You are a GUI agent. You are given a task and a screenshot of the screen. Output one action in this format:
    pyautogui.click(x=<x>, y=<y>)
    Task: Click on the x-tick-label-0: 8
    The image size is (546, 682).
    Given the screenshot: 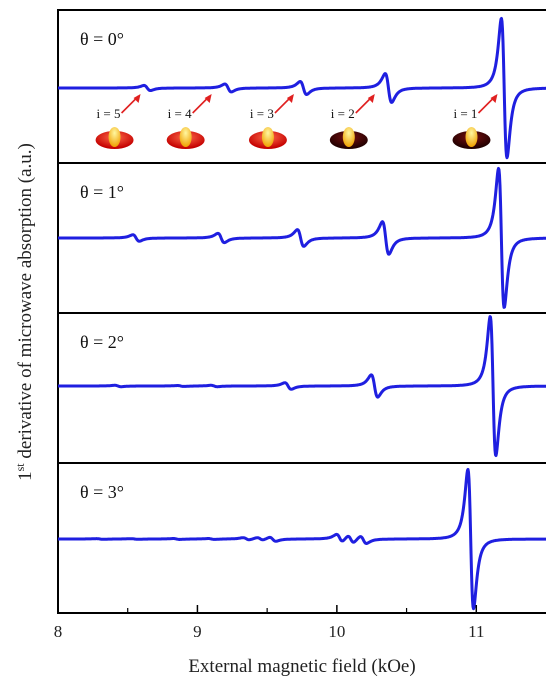 What is the action you would take?
    pyautogui.click(x=58, y=631)
    